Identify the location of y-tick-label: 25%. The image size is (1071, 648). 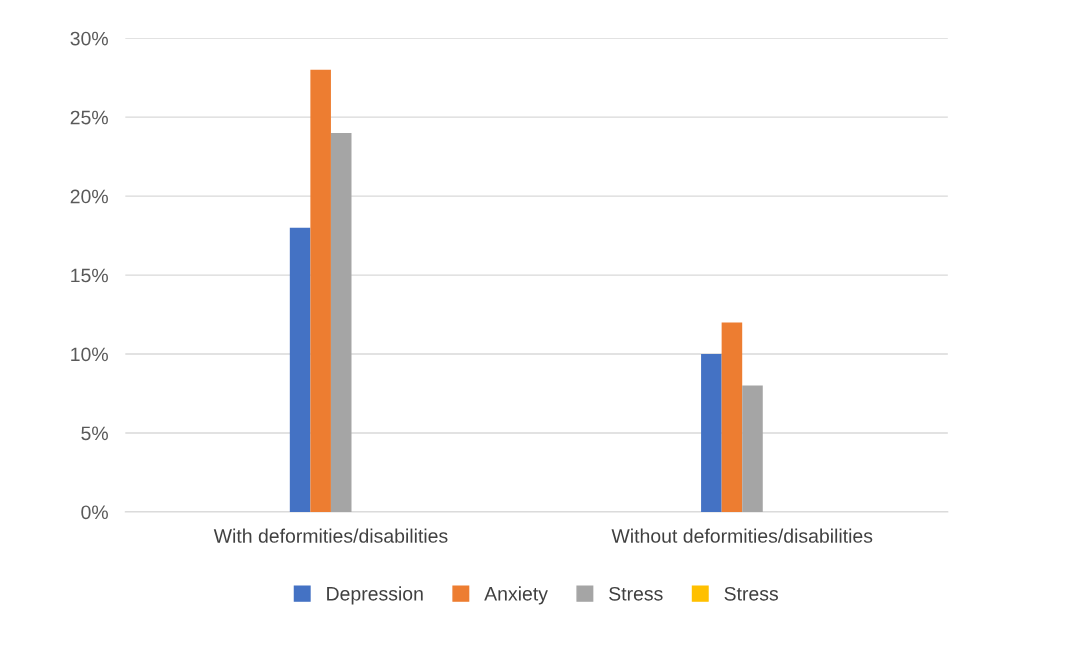
(89, 117).